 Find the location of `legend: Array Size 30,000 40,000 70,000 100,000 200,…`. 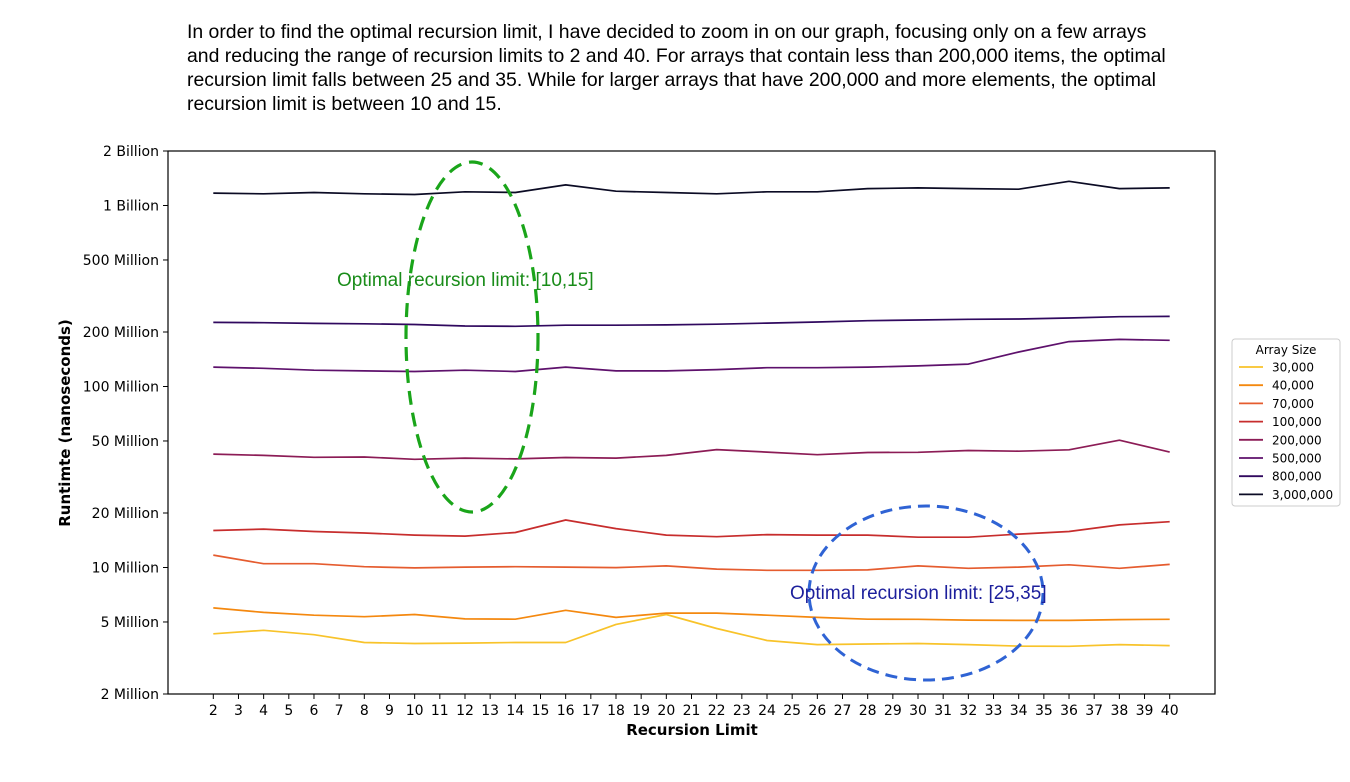

legend: Array Size 30,000 40,000 70,000 100,000 200,… is located at coordinates (1286, 422).